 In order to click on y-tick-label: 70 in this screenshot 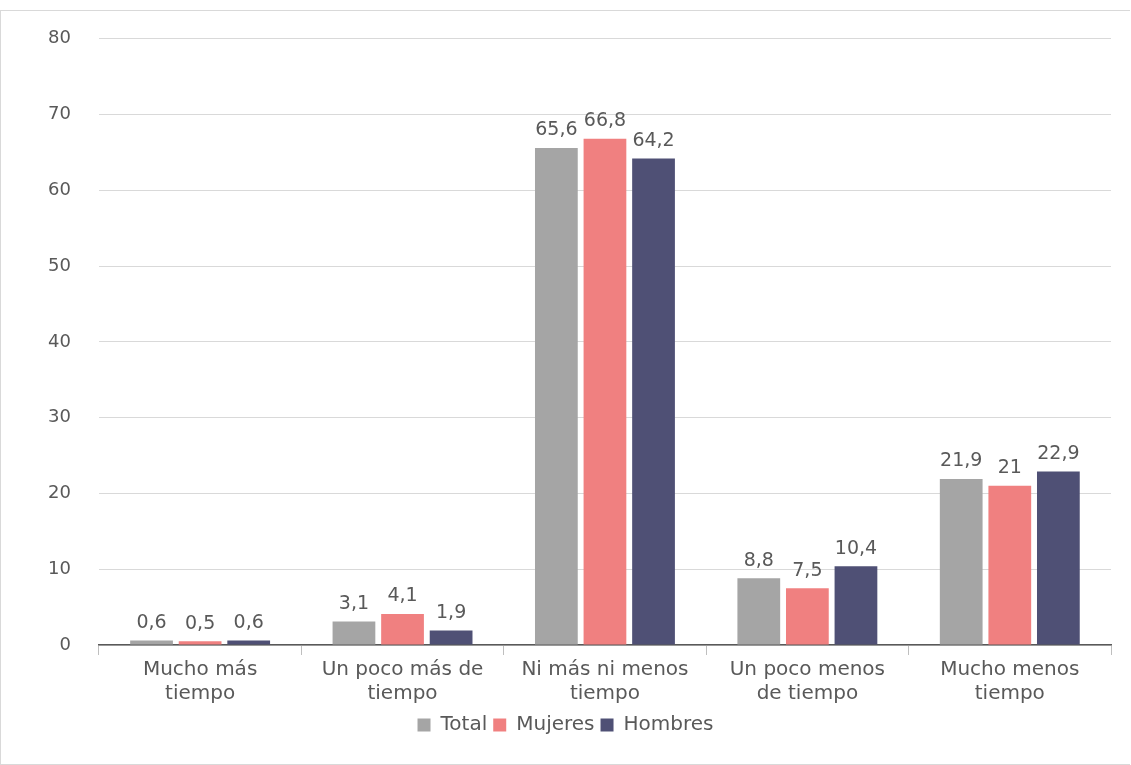, I will do `click(59, 113)`.